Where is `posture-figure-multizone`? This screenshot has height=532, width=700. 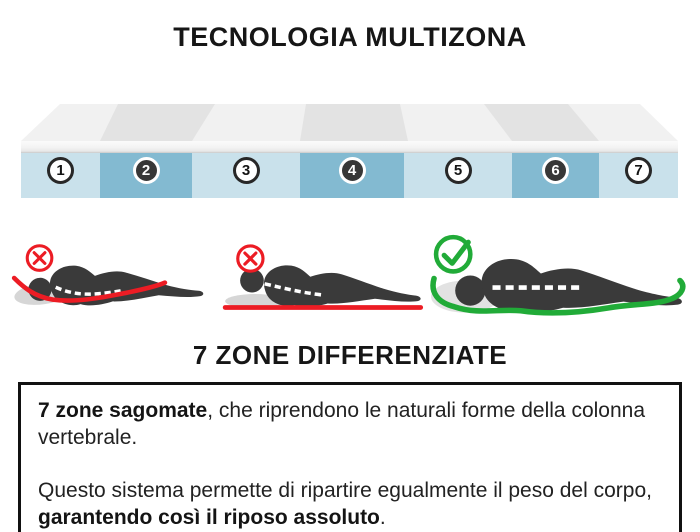 posture-figure-multizone is located at coordinates (558, 275).